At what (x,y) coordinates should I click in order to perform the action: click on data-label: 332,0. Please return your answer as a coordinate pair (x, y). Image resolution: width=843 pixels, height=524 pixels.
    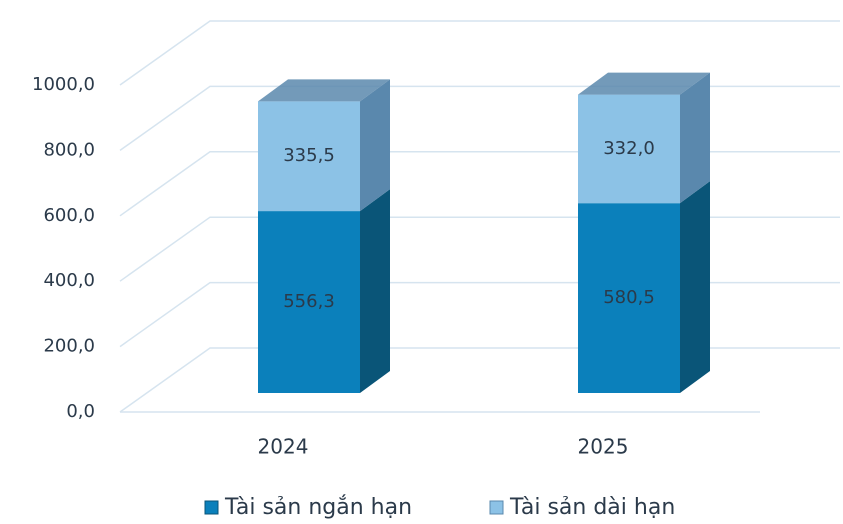
    Looking at the image, I should click on (629, 148).